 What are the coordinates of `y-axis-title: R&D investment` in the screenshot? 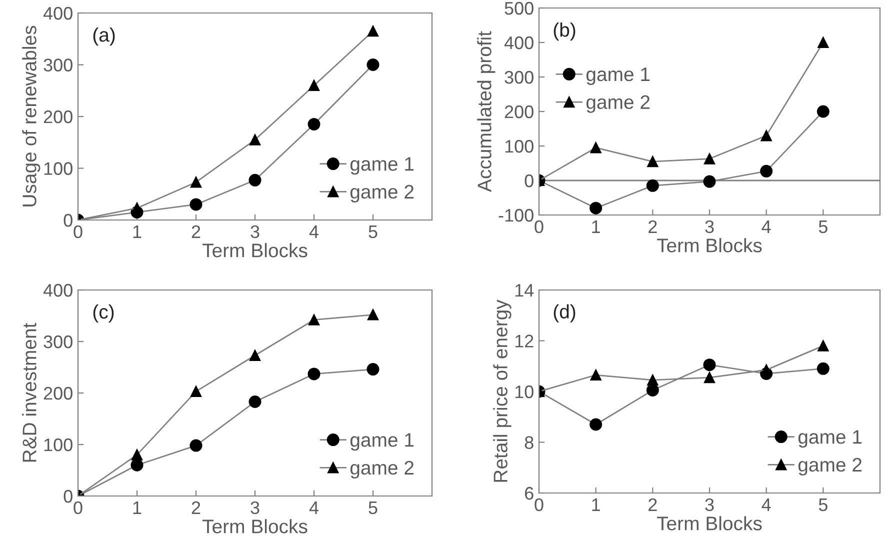 It's located at (29, 392).